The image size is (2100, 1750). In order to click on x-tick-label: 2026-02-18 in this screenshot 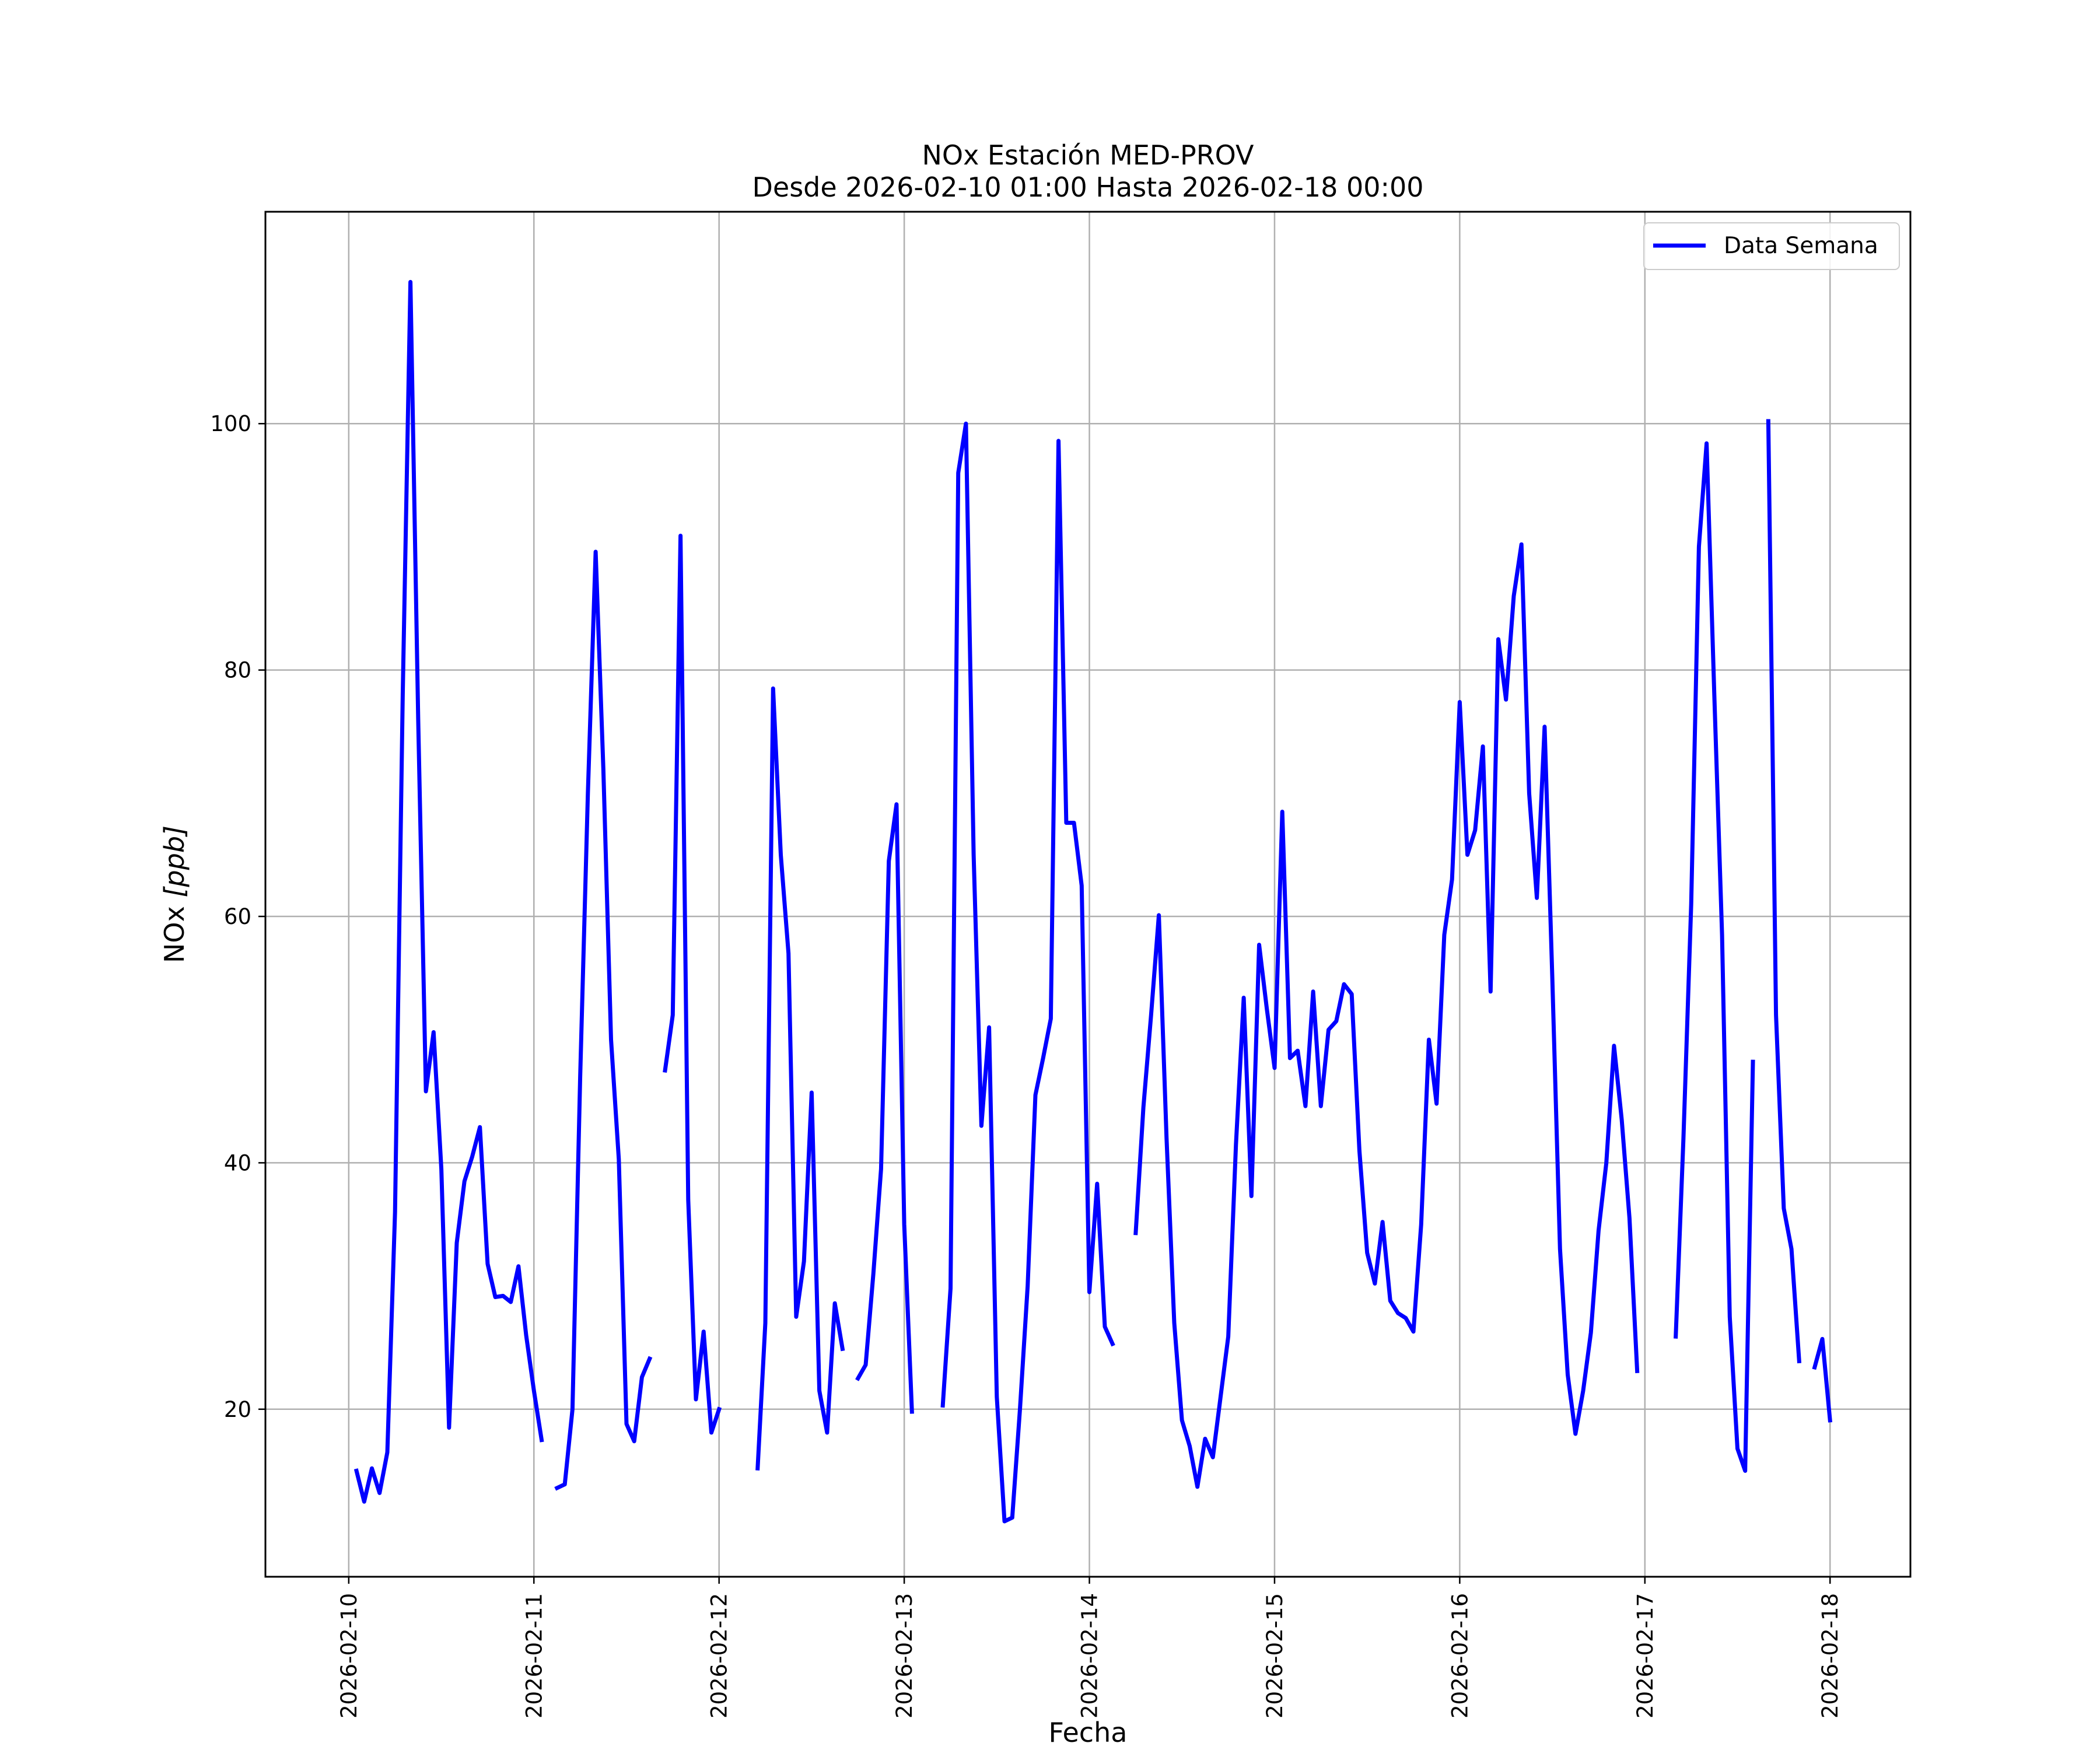, I will do `click(1831, 1655)`.